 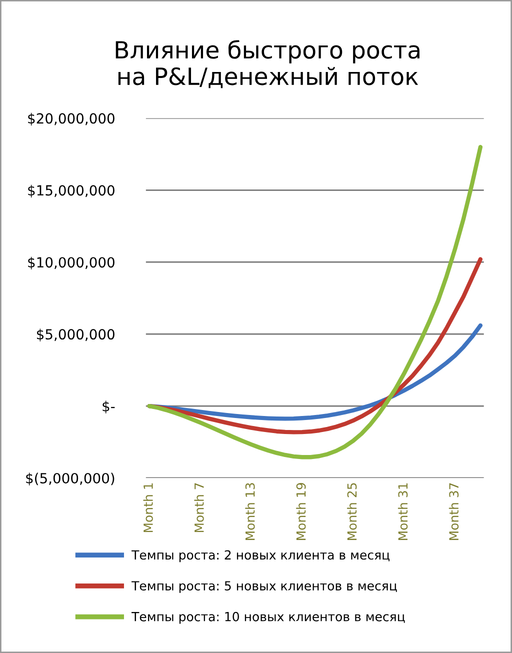 I want to click on y-tick-label: $15,000,000, so click(x=71, y=191).